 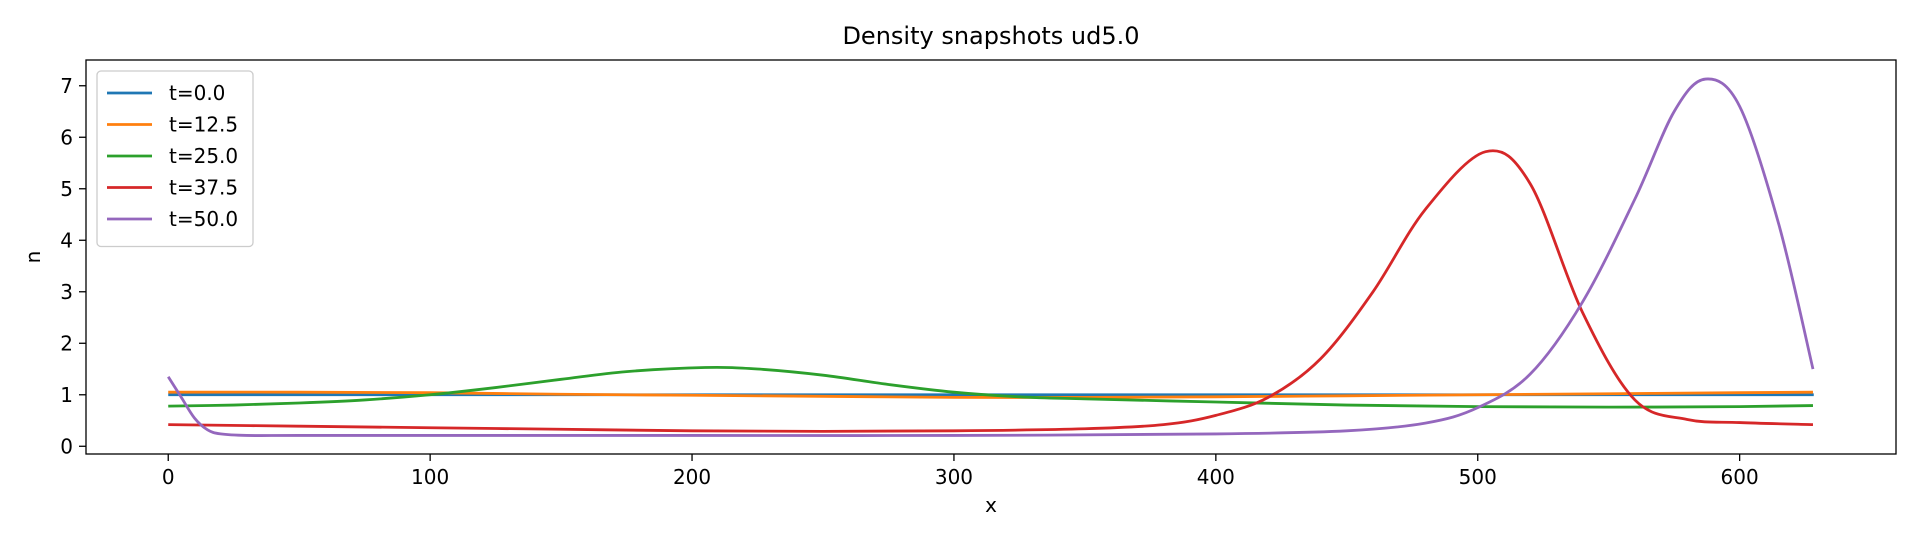 What do you see at coordinates (991, 505) in the screenshot?
I see `x-axis-label: x` at bounding box center [991, 505].